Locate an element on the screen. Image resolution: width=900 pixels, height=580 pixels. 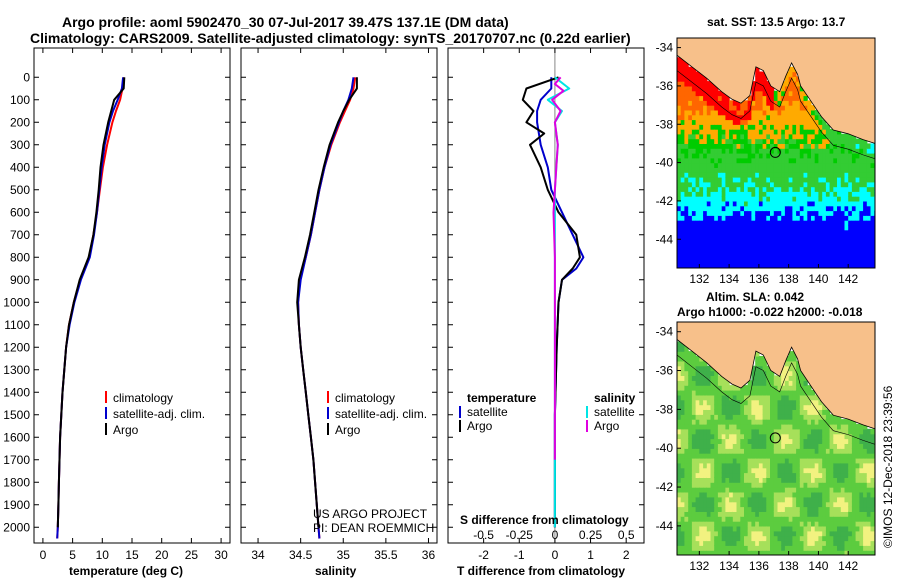
lat-tick-label: -38 is located at coordinates (665, 409).